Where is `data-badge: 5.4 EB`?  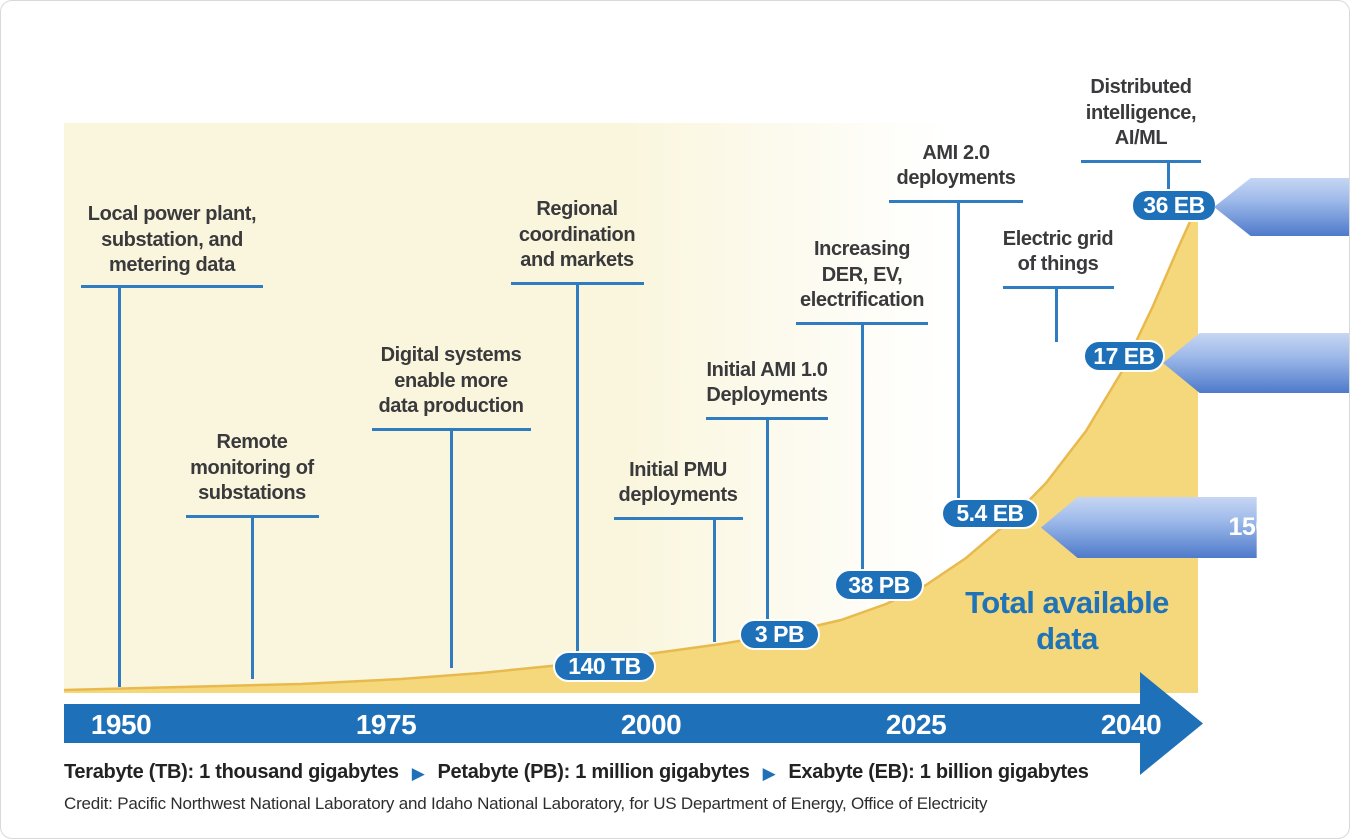 data-badge: 5.4 EB is located at coordinates (990, 513).